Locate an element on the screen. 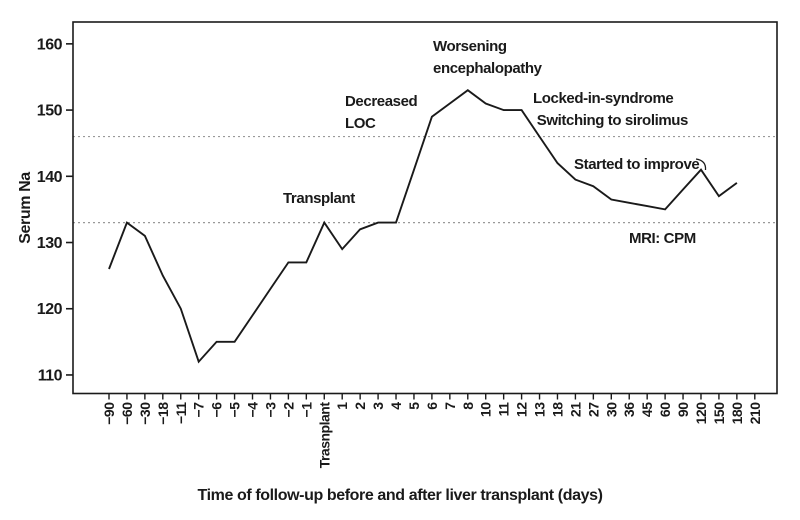 The height and width of the screenshot is (520, 800). y-tick-label: 150 is located at coordinates (50, 111).